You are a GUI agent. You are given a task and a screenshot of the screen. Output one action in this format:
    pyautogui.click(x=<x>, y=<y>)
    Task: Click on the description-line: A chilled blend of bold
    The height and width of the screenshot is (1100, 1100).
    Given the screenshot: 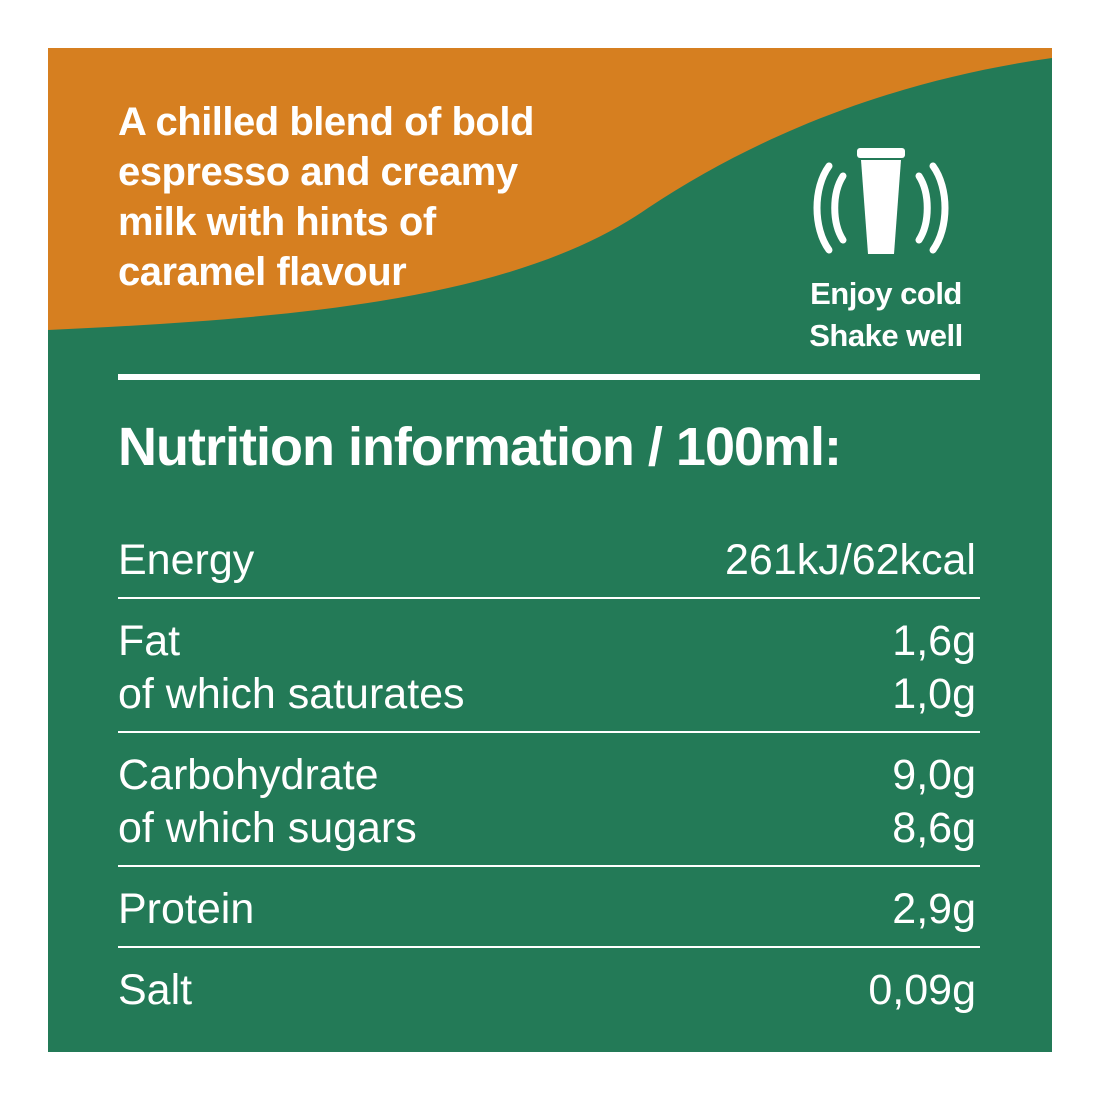 What is the action you would take?
    pyautogui.click(x=326, y=122)
    